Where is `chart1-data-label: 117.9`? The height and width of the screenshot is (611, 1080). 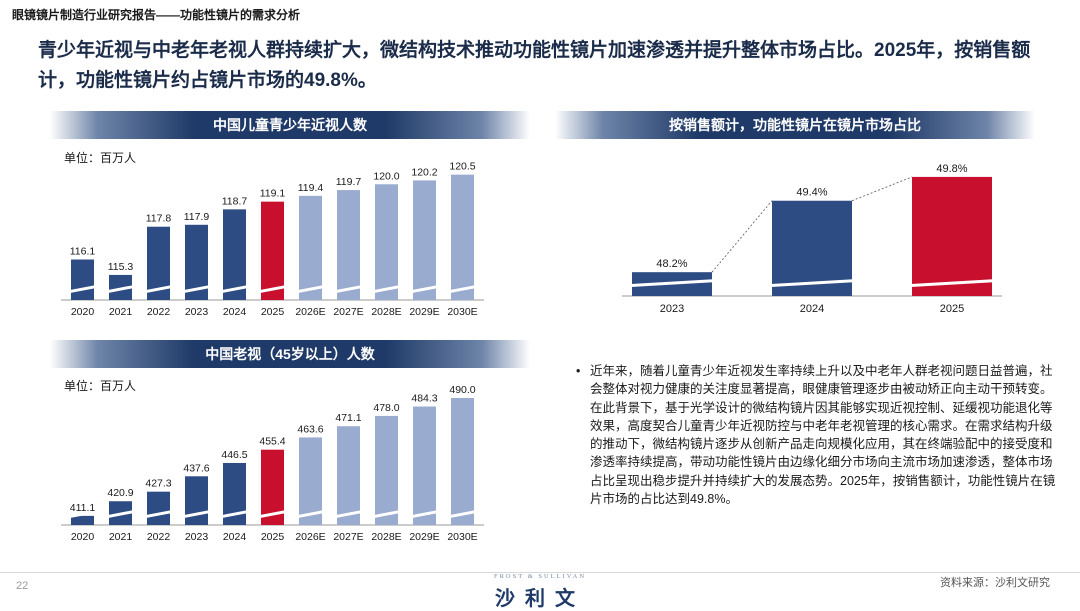
chart1-data-label: 117.9 is located at coordinates (197, 217).